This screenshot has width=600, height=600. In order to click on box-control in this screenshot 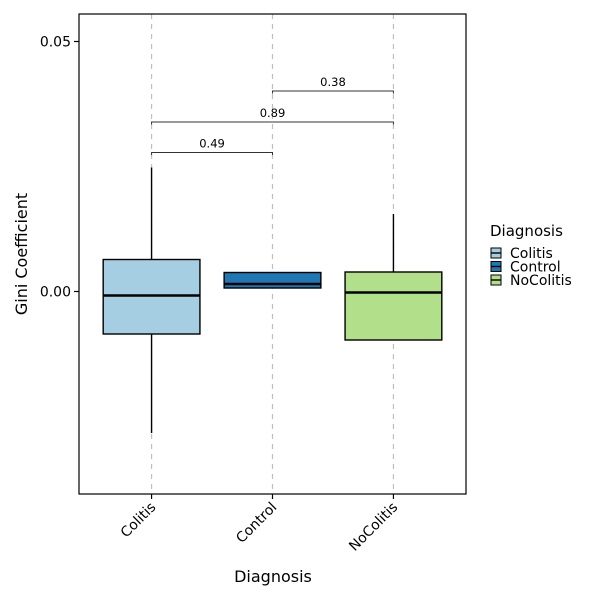, I will do `click(272, 280)`.